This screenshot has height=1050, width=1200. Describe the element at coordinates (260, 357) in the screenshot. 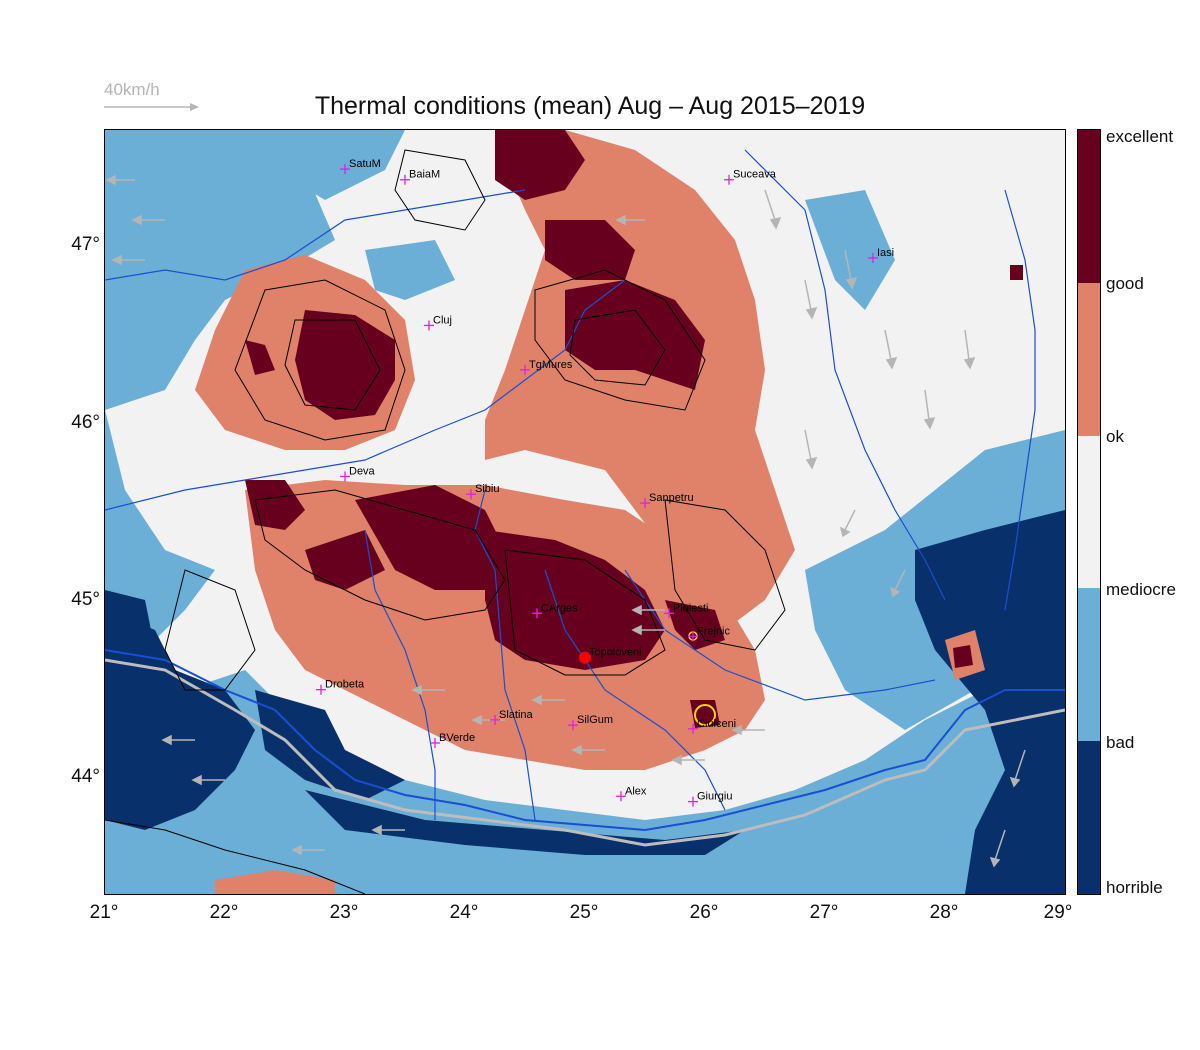

I see `region-excellent-apuseni2` at that location.